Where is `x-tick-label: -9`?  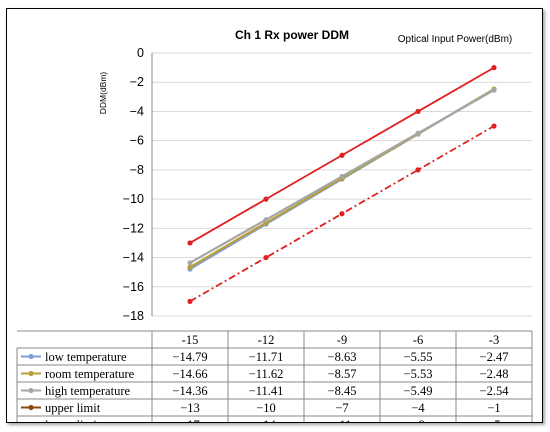
x-tick-label: -9 is located at coordinates (342, 340).